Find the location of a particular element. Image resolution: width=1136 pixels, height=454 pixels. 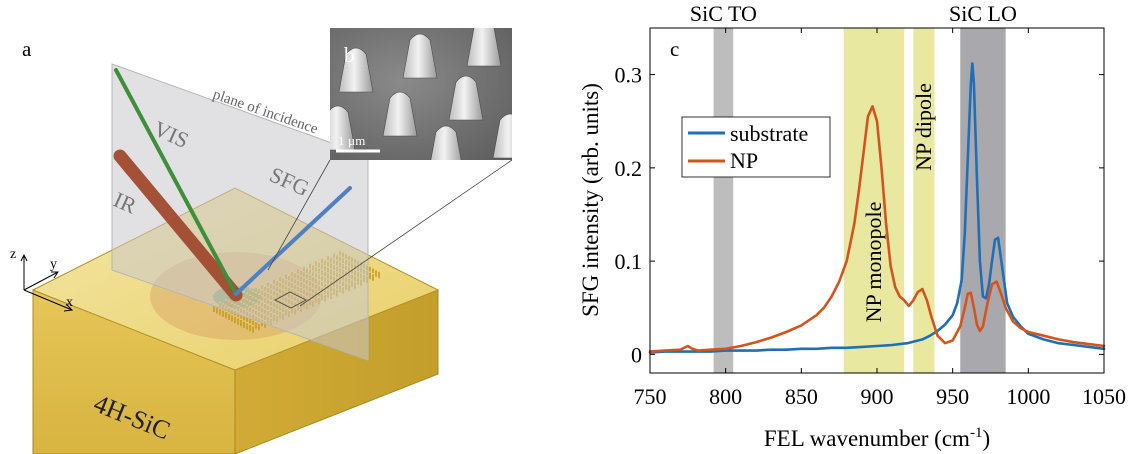

legend-label-substrate: substrate is located at coordinates (769, 133).